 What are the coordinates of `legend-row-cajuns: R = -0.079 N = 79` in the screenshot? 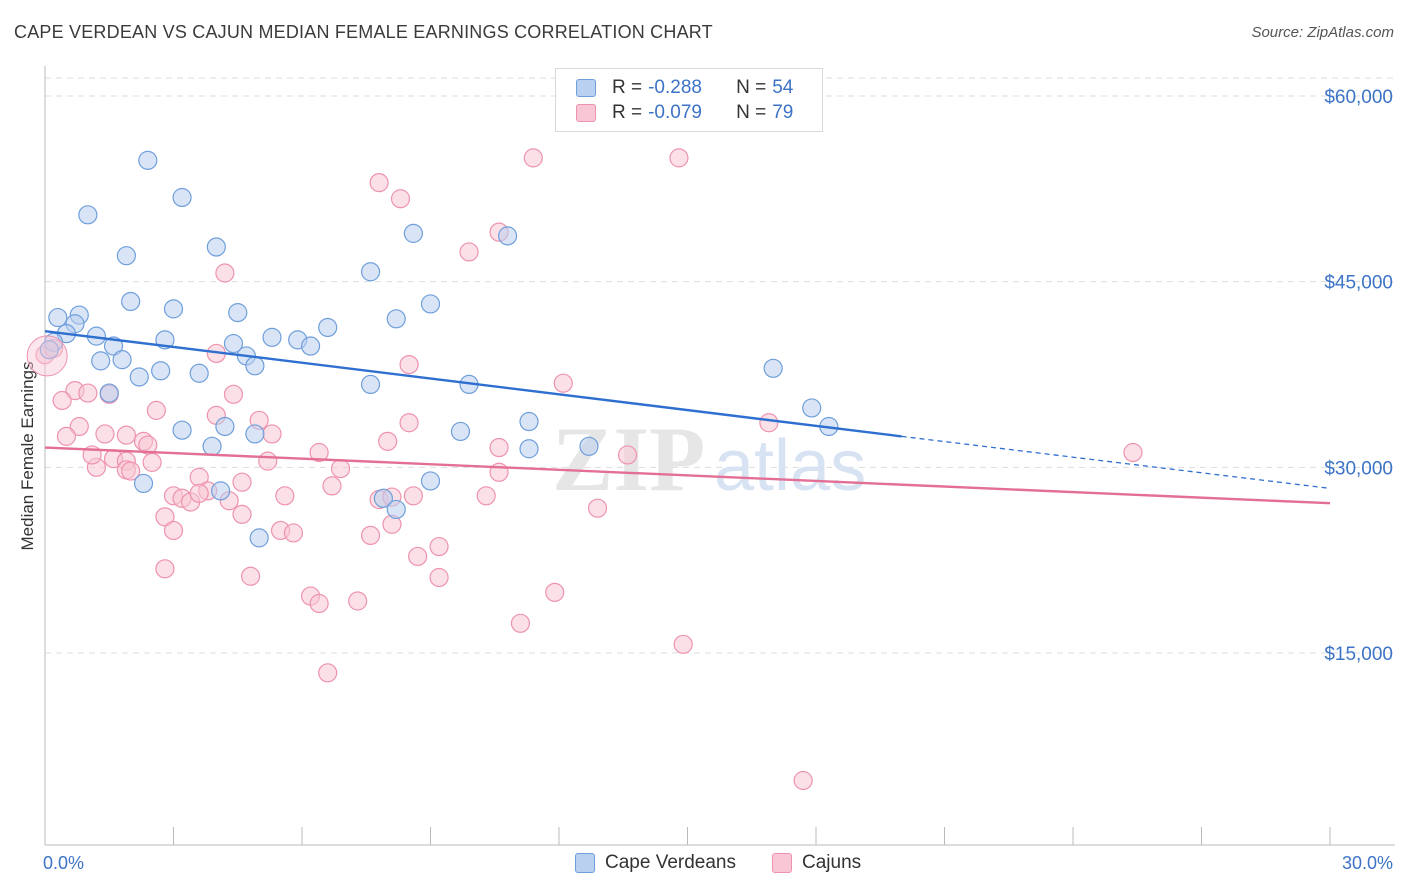 It's located at (684, 113).